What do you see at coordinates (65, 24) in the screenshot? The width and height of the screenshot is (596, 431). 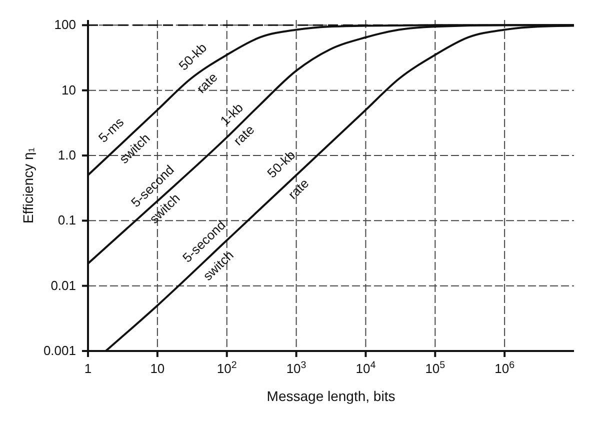 I see `y-tick-label: 100` at bounding box center [65, 24].